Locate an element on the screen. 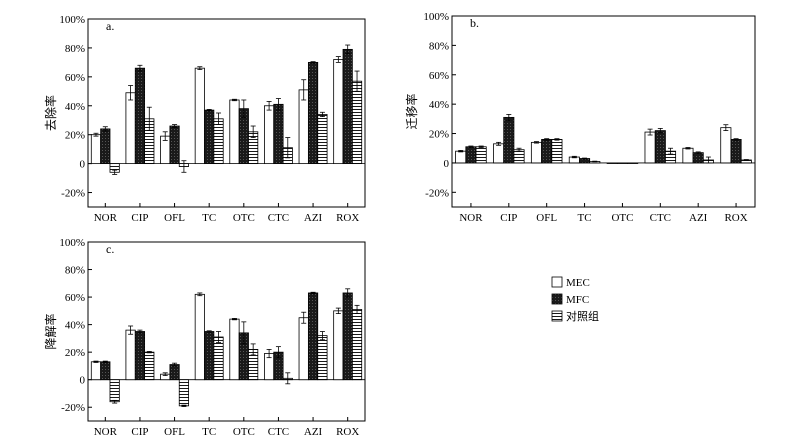 This screenshot has width=785, height=443. bar-mfc-otc is located at coordinates (622, 163).